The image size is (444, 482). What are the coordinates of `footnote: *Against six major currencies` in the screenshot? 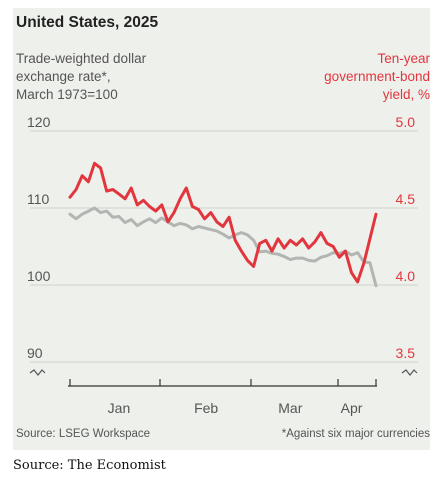 It's located at (355, 434).